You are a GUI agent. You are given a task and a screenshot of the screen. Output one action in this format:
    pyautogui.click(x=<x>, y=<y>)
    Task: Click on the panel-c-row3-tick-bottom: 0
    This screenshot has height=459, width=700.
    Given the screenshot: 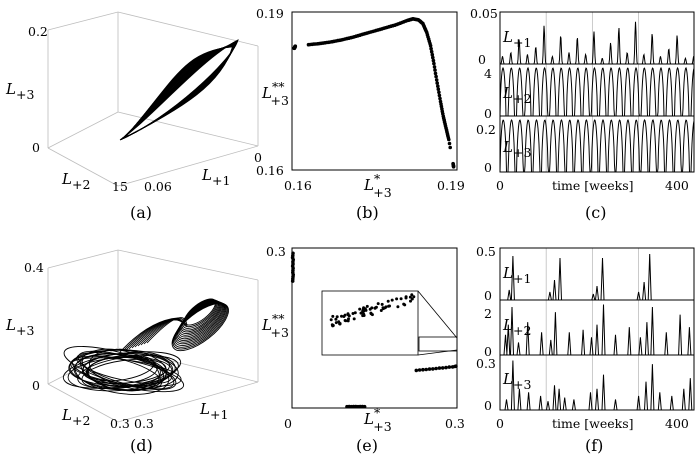 What is the action you would take?
    pyautogui.click(x=488, y=167)
    